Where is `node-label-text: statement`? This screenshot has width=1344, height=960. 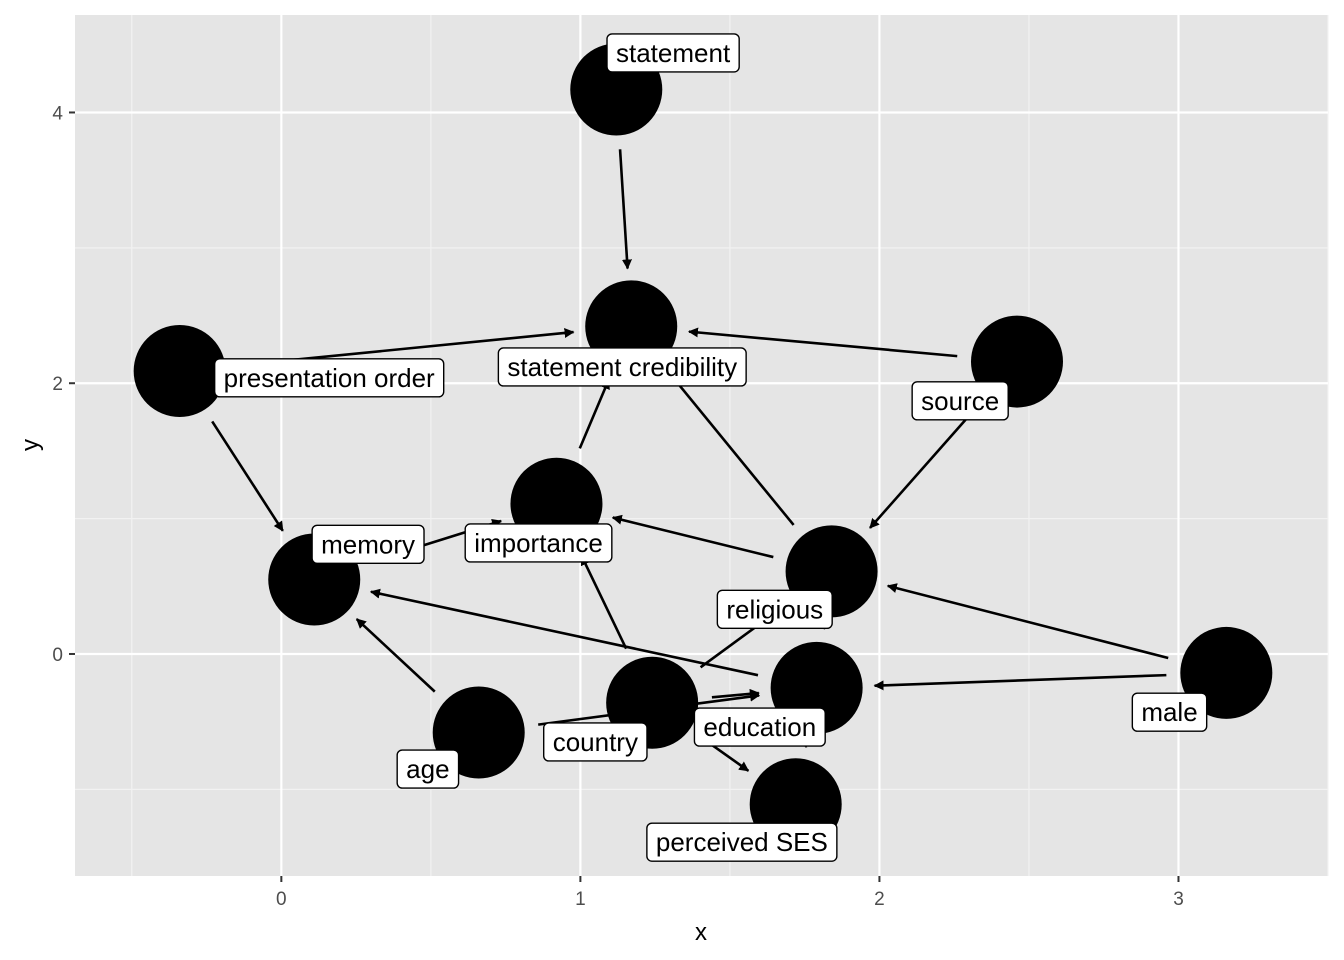
node-label-text: statement is located at coordinates (673, 53).